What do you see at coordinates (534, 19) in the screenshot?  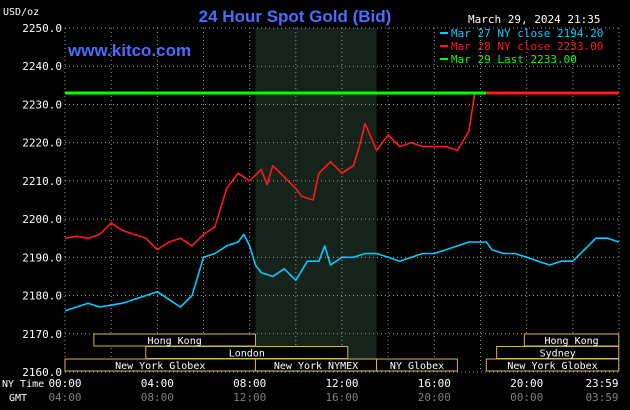 I see `datetime-label: March 29, 2024 21:35` at bounding box center [534, 19].